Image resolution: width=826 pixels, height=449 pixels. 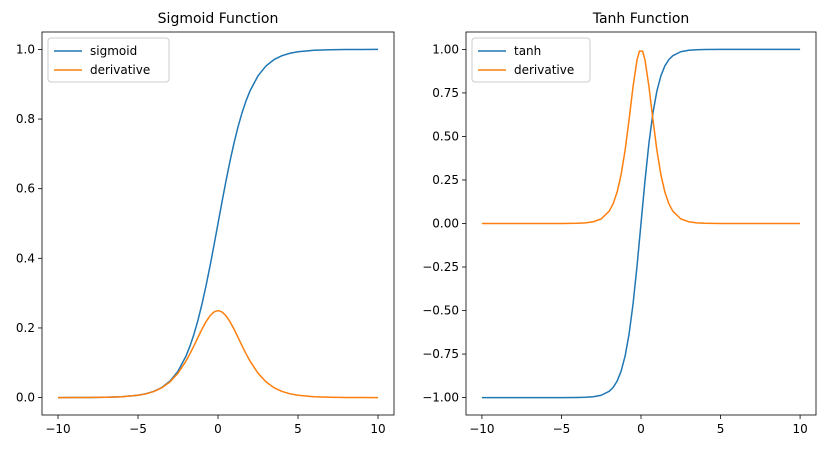 What do you see at coordinates (527, 51) in the screenshot?
I see `legend-label: tanh` at bounding box center [527, 51].